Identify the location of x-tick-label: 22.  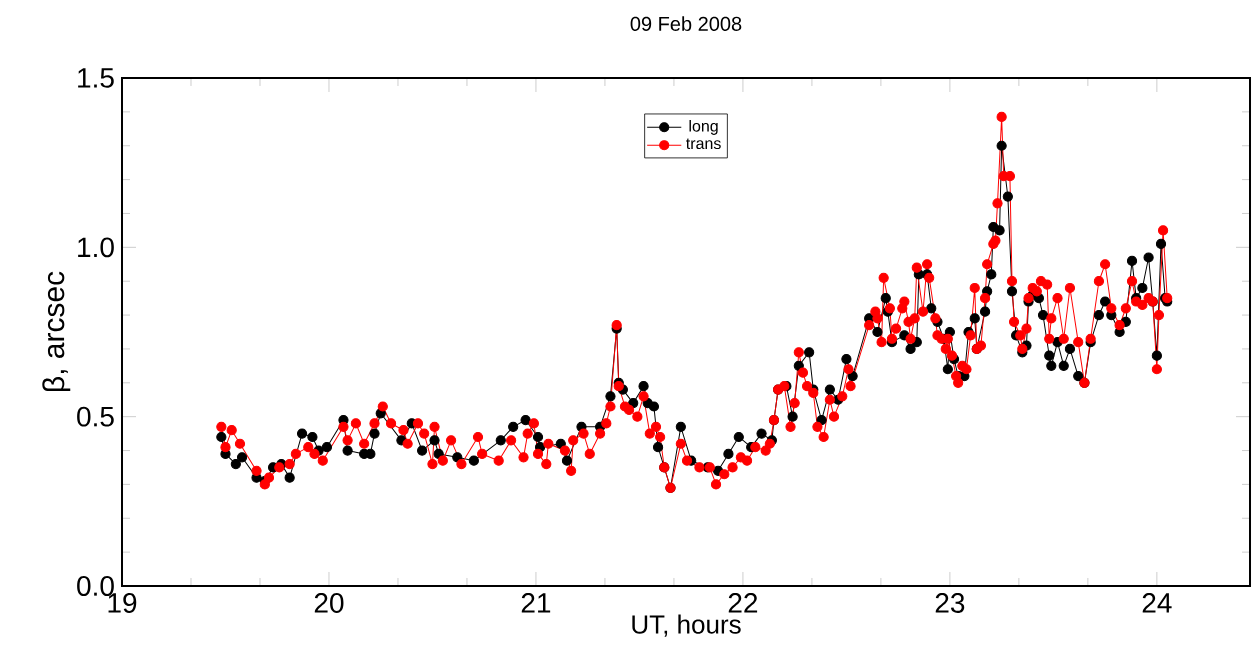
(743, 603).